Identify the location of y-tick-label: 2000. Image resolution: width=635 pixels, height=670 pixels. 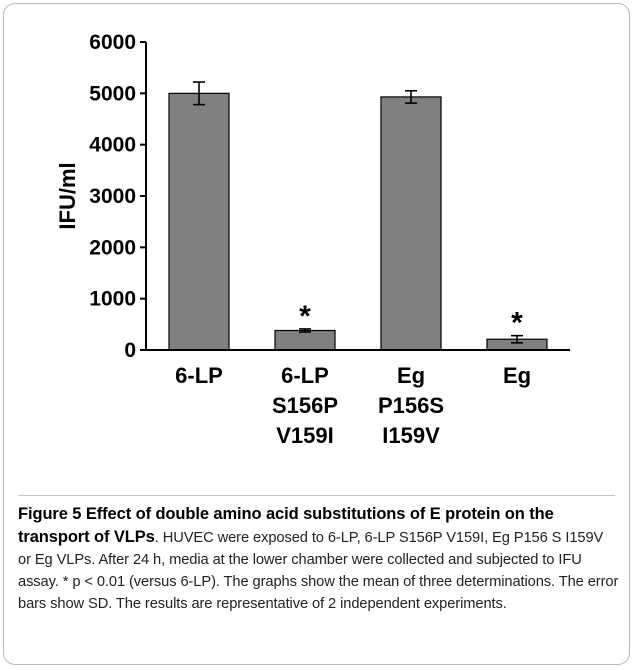
(112, 247).